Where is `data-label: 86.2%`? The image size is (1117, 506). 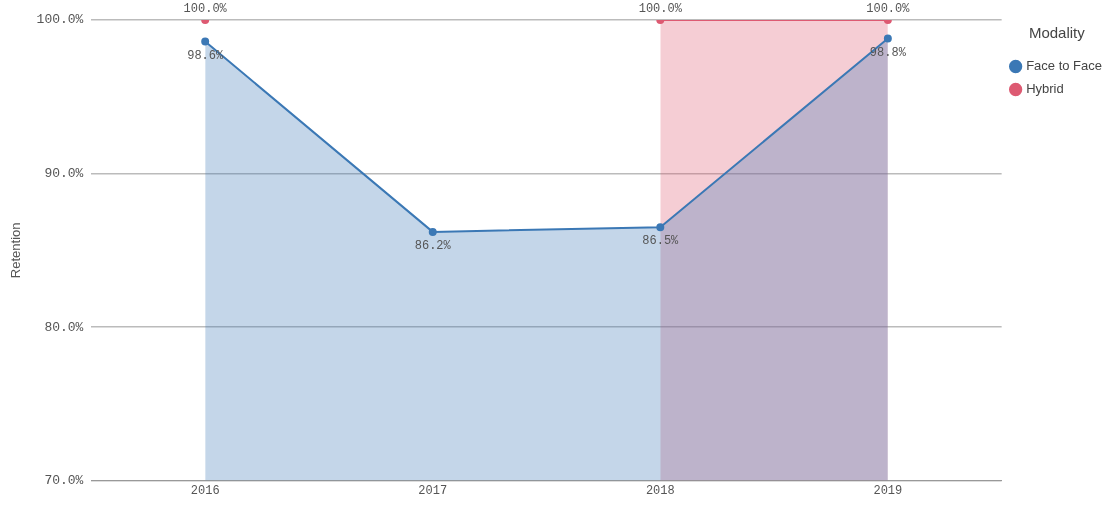 data-label: 86.2% is located at coordinates (433, 246).